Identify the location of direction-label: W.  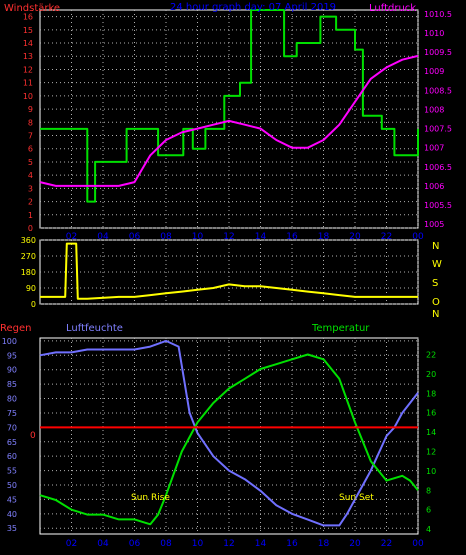
(437, 264).